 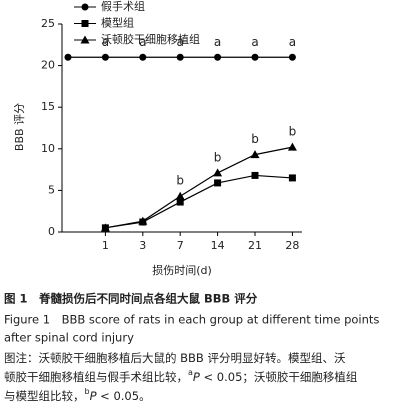 I want to click on caption-segment: b, so click(x=87, y=391).